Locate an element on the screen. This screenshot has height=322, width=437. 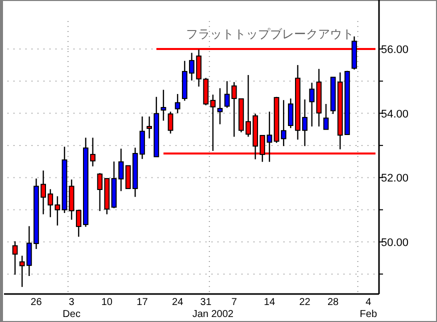
xtick-label: 14 is located at coordinates (270, 302).